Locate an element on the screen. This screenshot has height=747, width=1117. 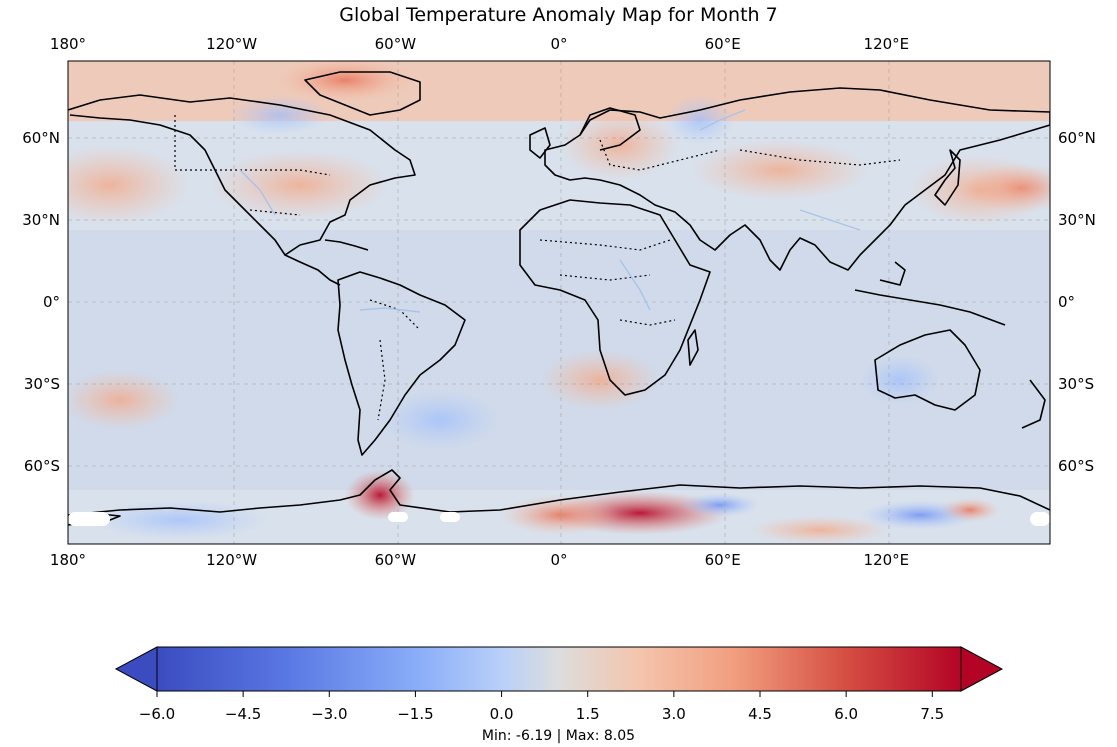
colorbar-tick-label-6: 3.0 is located at coordinates (673, 714).